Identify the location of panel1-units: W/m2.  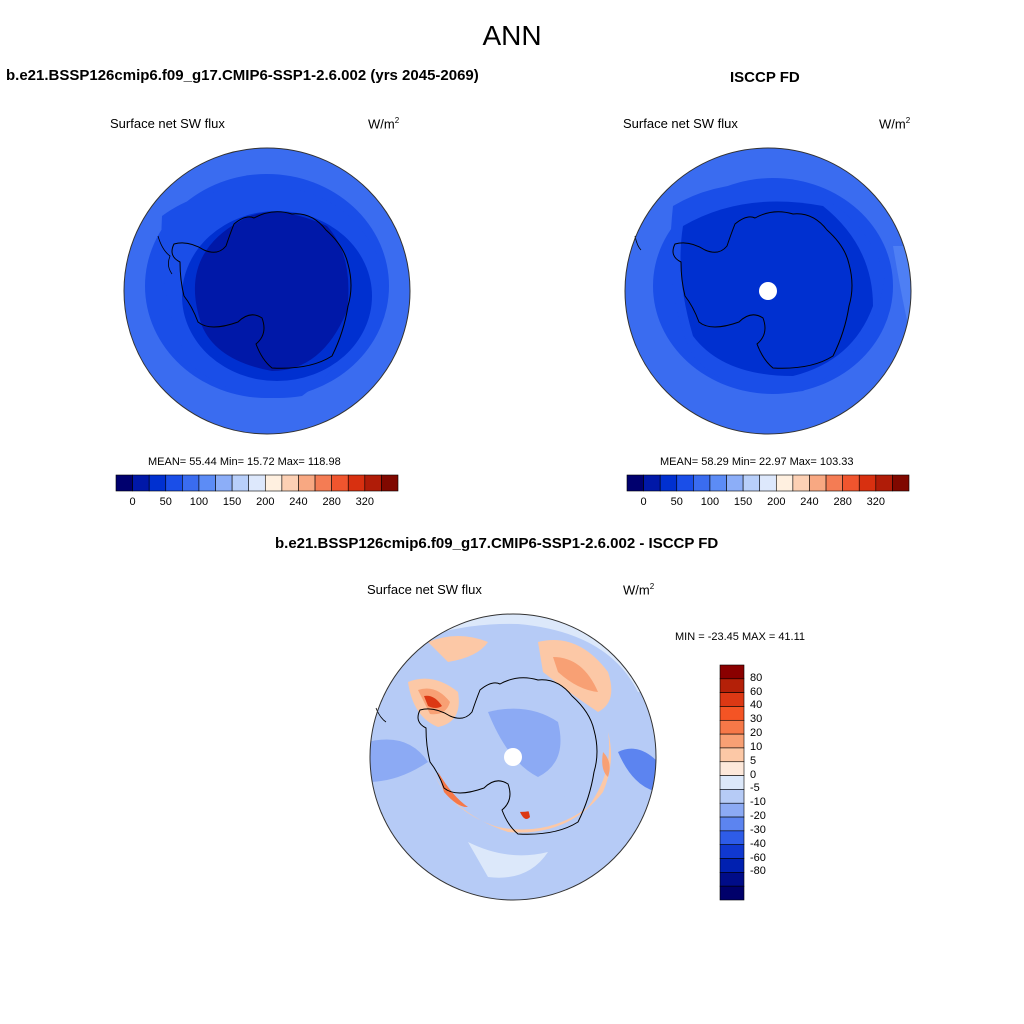
(384, 124).